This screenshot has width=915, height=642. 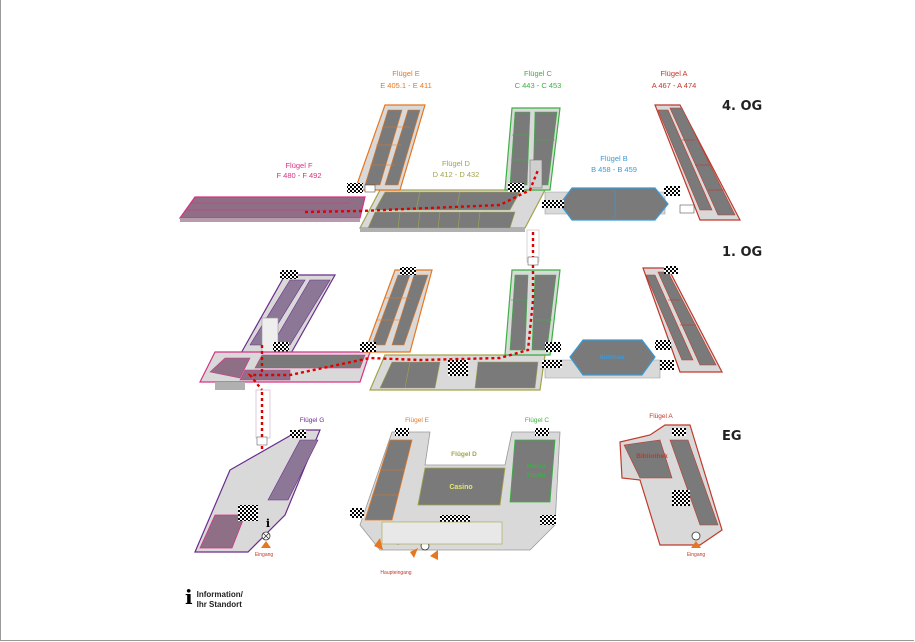 What do you see at coordinates (268, 523) in the screenshot?
I see `info-marker: i` at bounding box center [268, 523].